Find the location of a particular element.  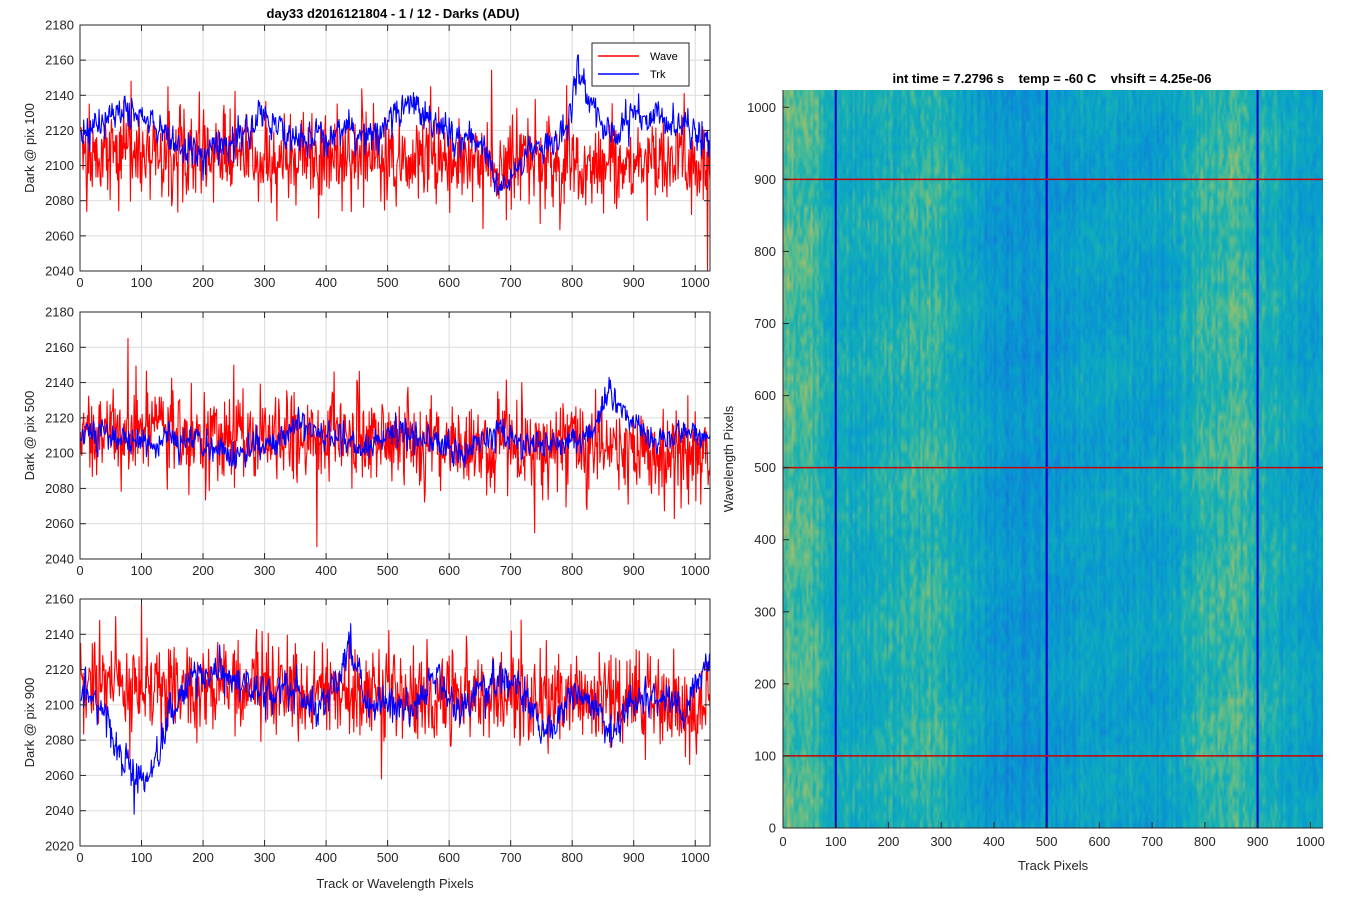

y-tick-label: 100 is located at coordinates (765, 755).